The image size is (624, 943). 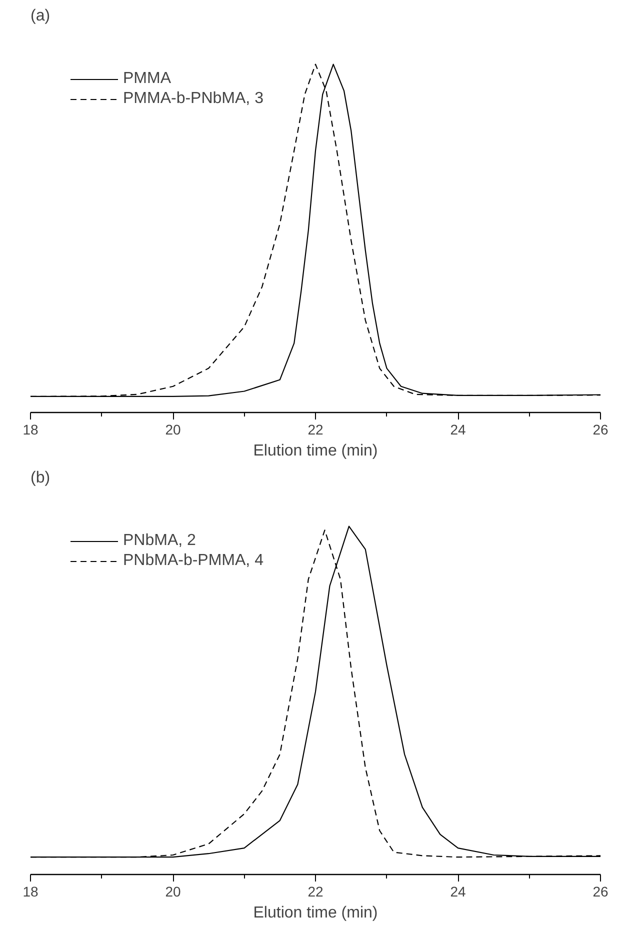 I want to click on chart-title: (b), so click(x=40, y=478).